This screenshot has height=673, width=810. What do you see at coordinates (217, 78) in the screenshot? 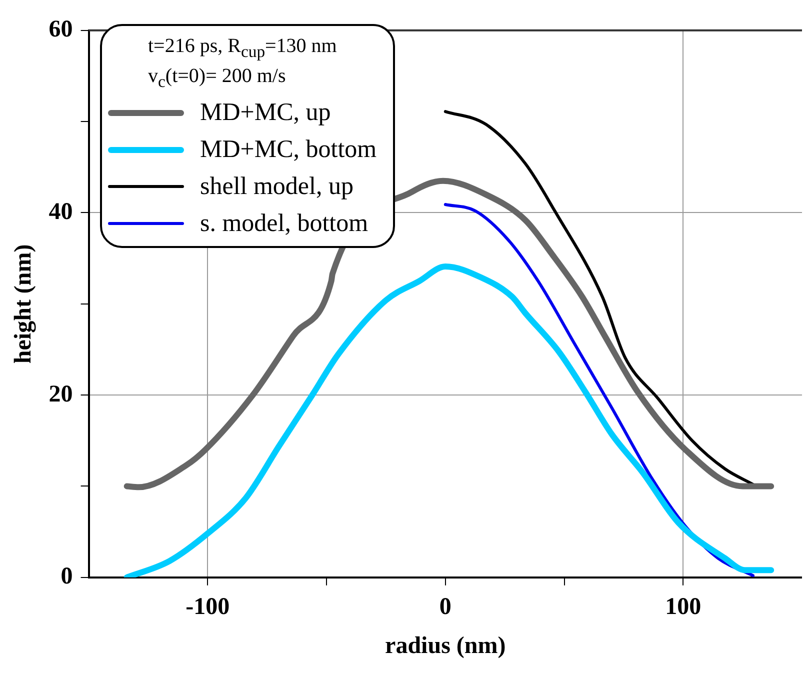
I see `annotation: v$_{c}$(t=0)= 200 m/s` at bounding box center [217, 78].